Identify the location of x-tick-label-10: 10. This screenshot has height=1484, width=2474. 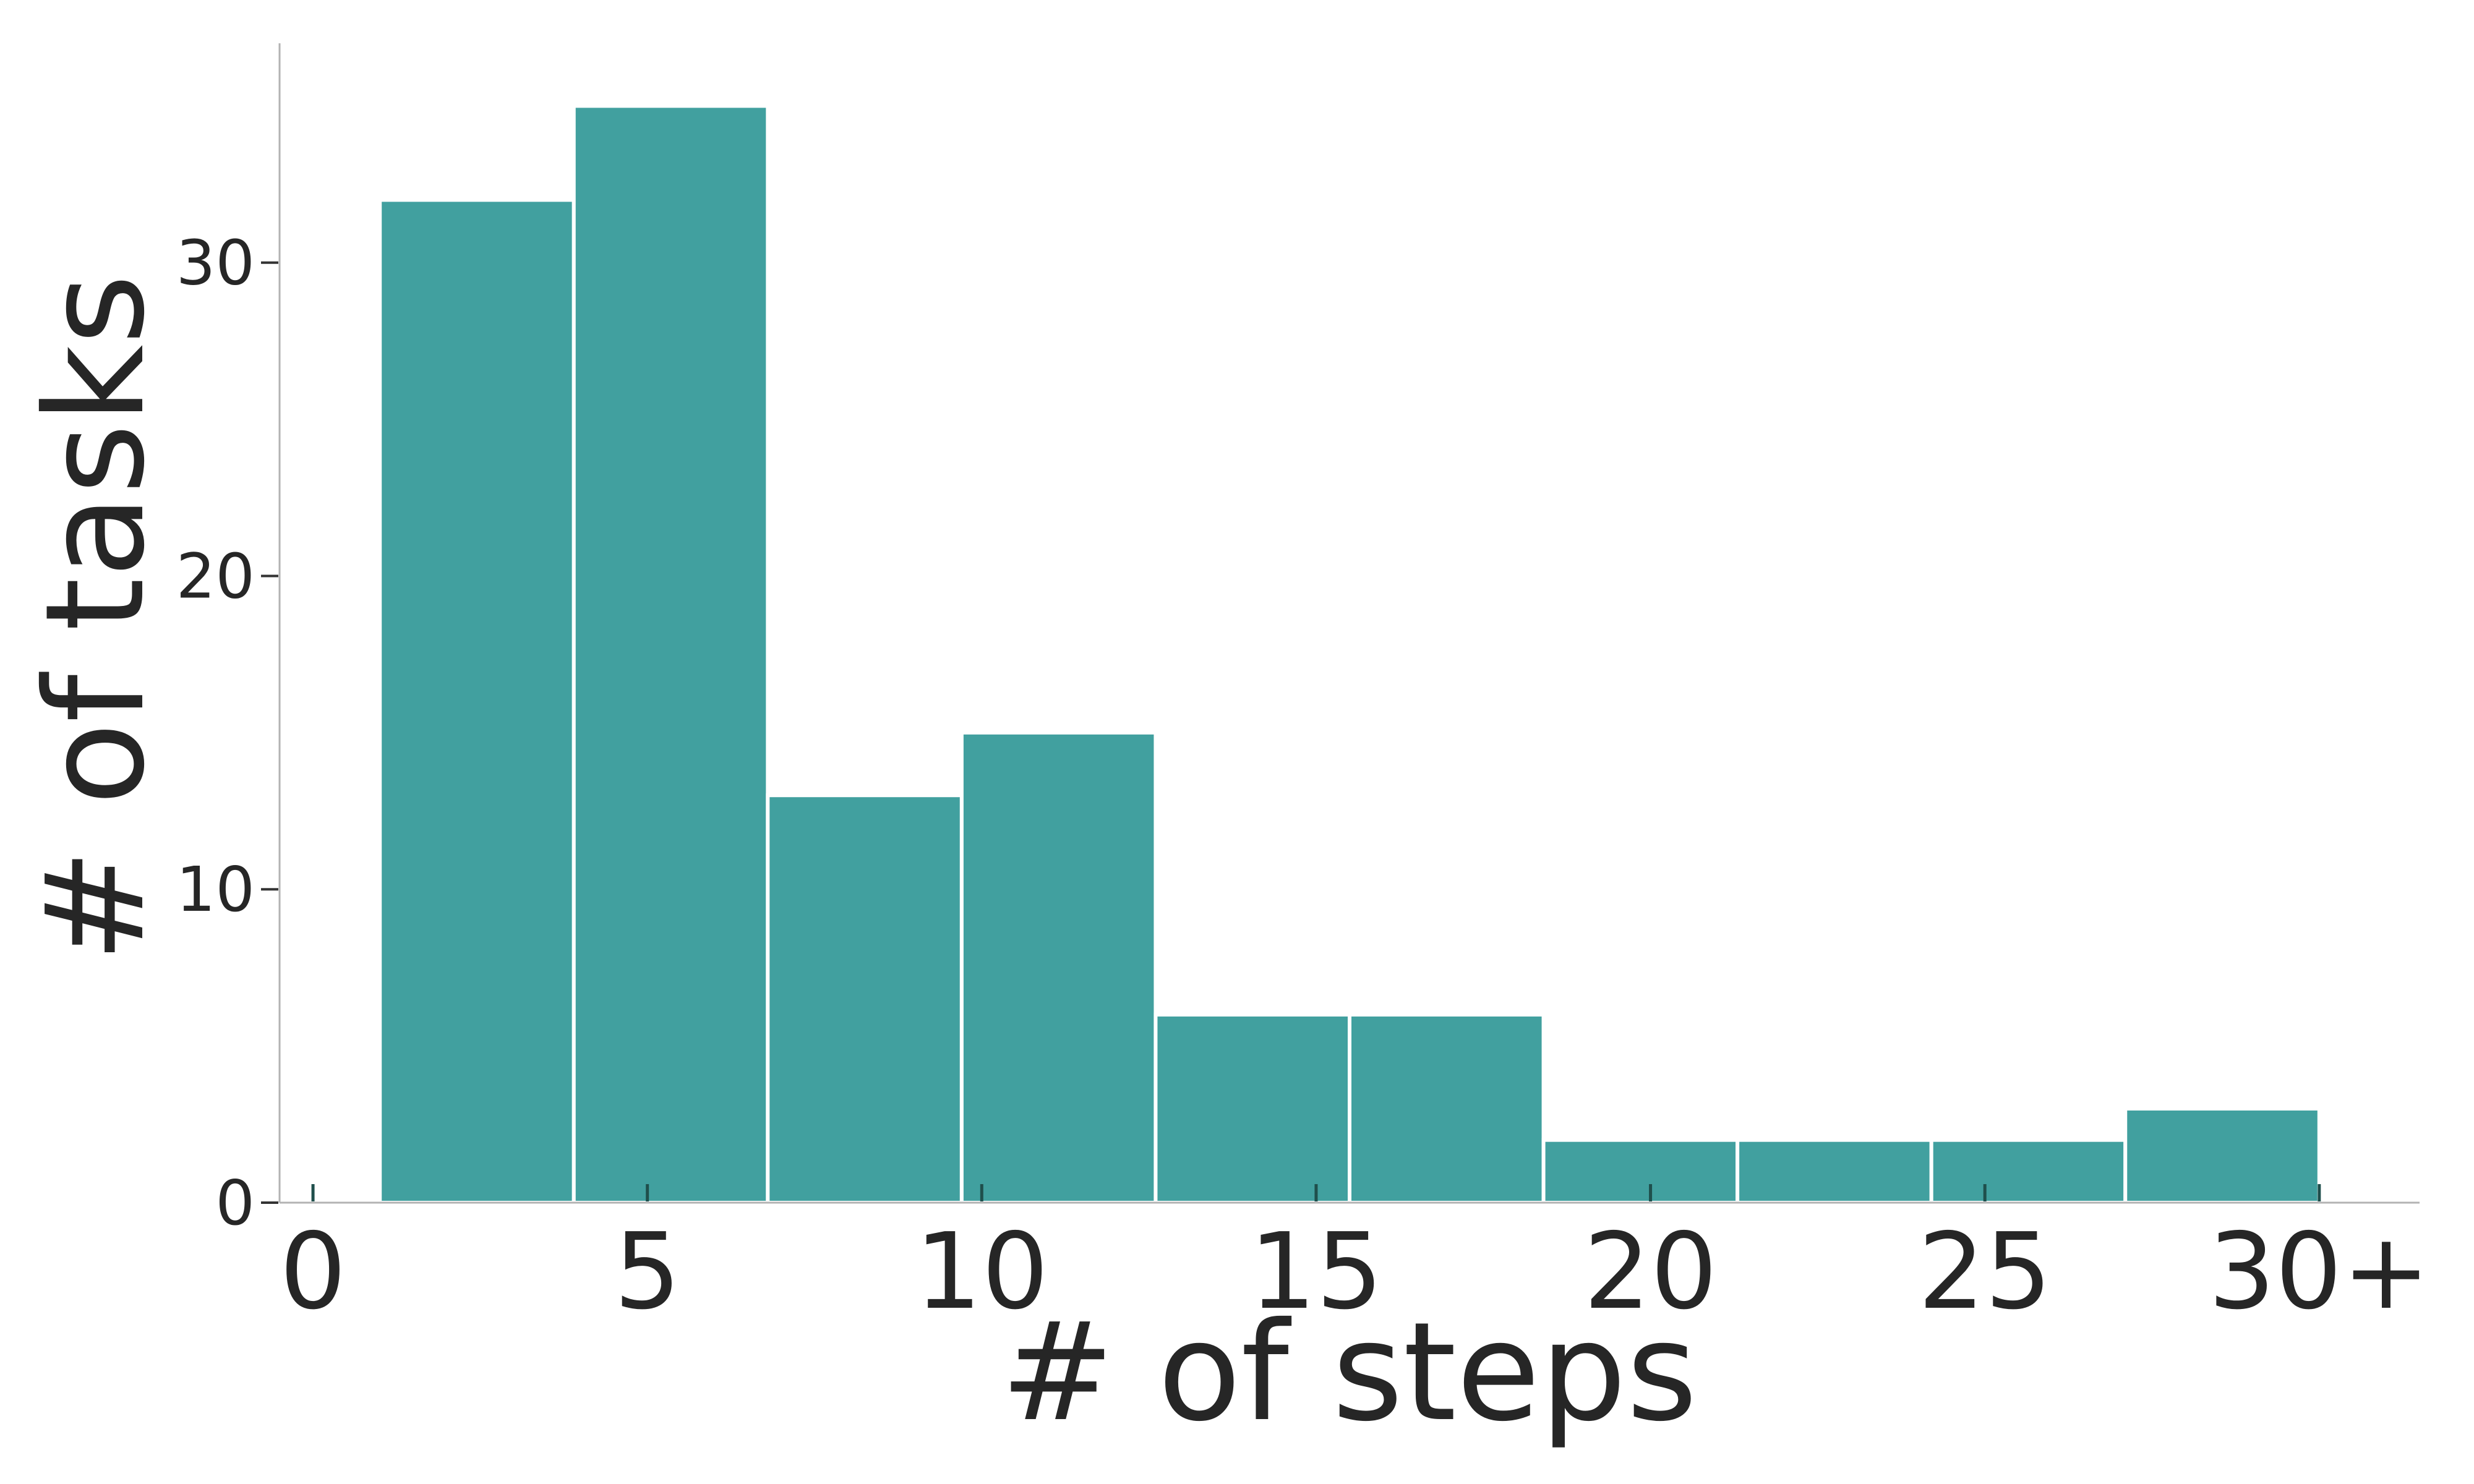
(981, 1272).